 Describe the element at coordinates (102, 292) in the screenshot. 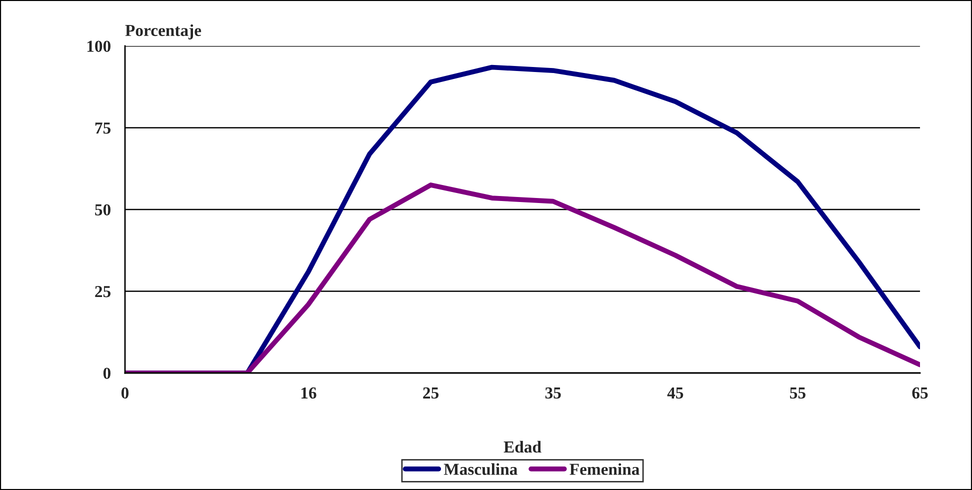

I see `y-tick-label: 25` at that location.